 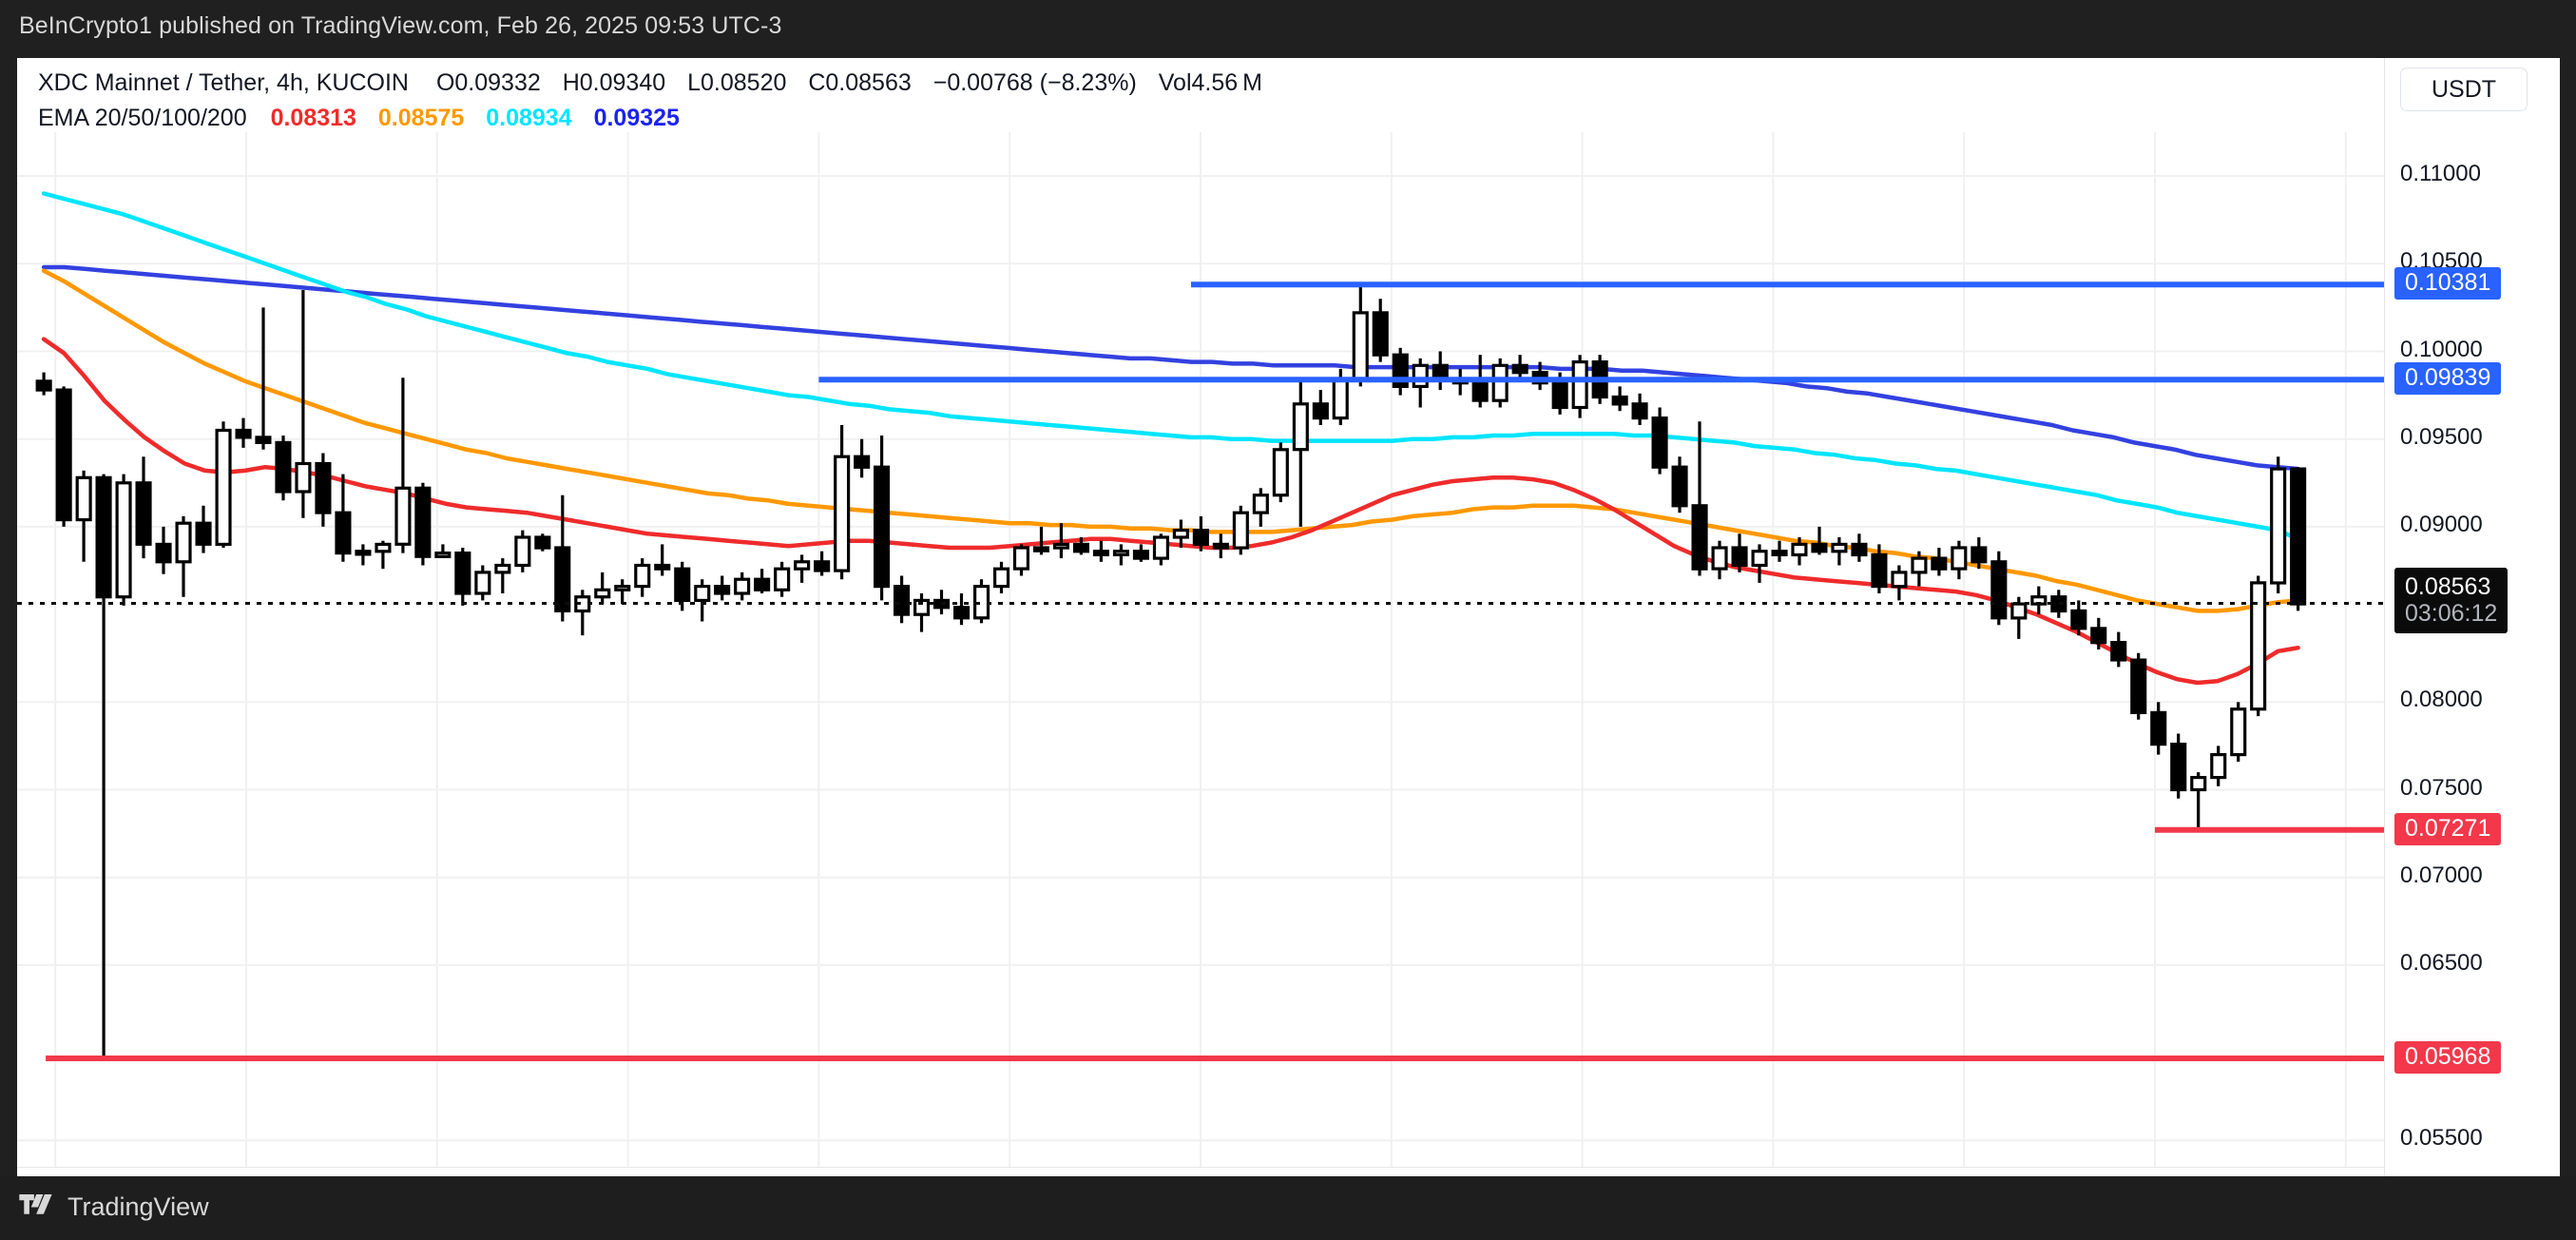 I want to click on price-tick: 0.09000, so click(x=2441, y=524).